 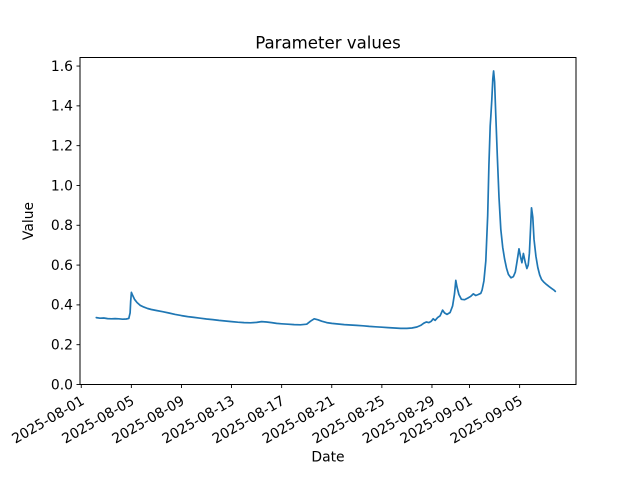 What do you see at coordinates (328, 43) in the screenshot?
I see `chart-title: Parameter values` at bounding box center [328, 43].